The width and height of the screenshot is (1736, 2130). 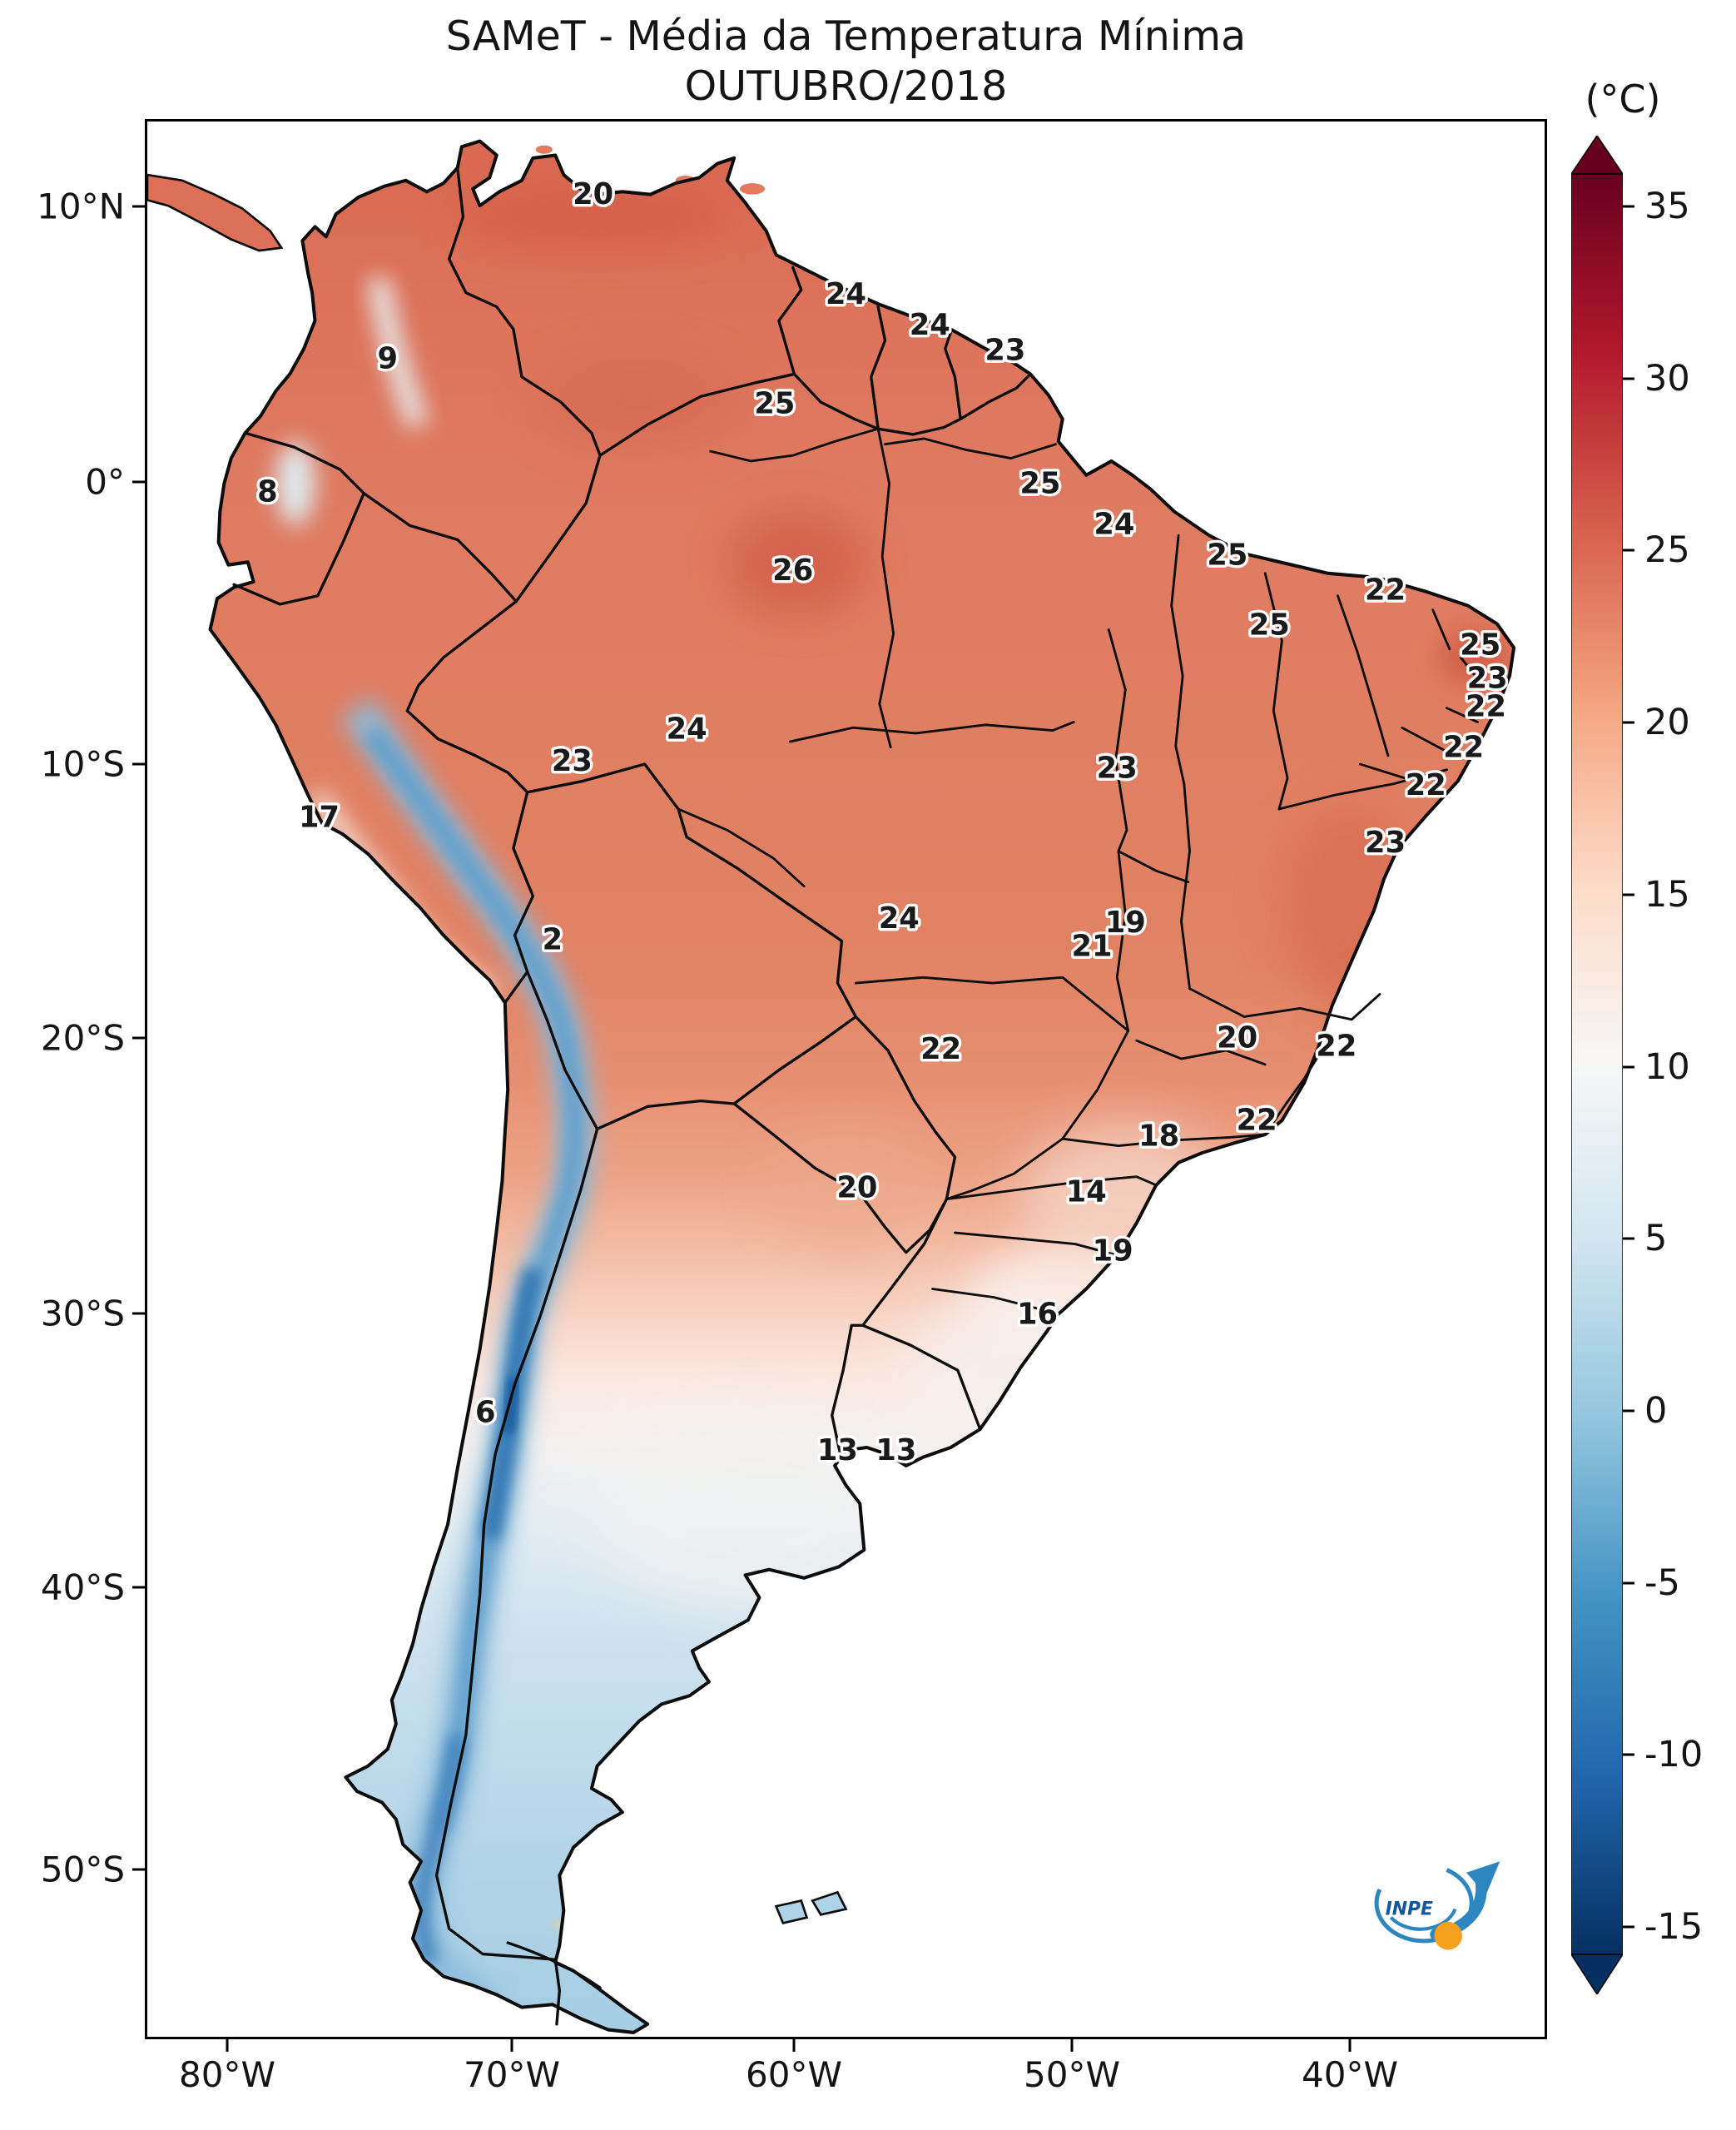 I want to click on colorbar-tick-label: 35, so click(x=1667, y=206).